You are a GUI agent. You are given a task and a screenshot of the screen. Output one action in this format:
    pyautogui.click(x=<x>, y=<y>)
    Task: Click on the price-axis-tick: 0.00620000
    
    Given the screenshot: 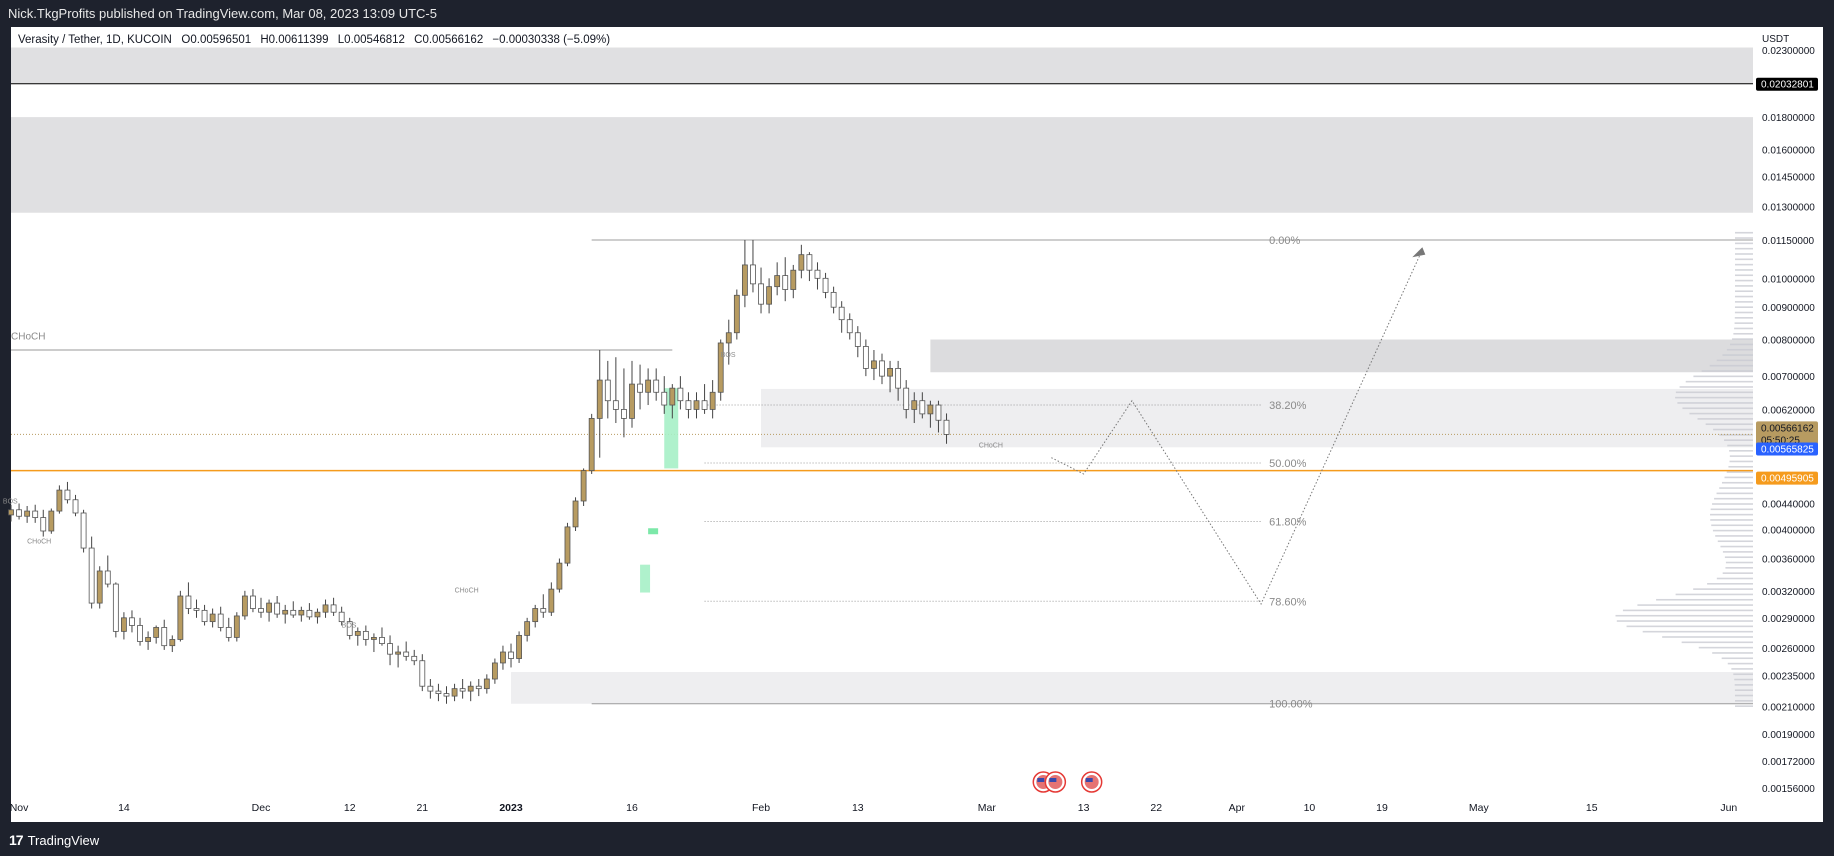 What is the action you would take?
    pyautogui.click(x=1788, y=410)
    